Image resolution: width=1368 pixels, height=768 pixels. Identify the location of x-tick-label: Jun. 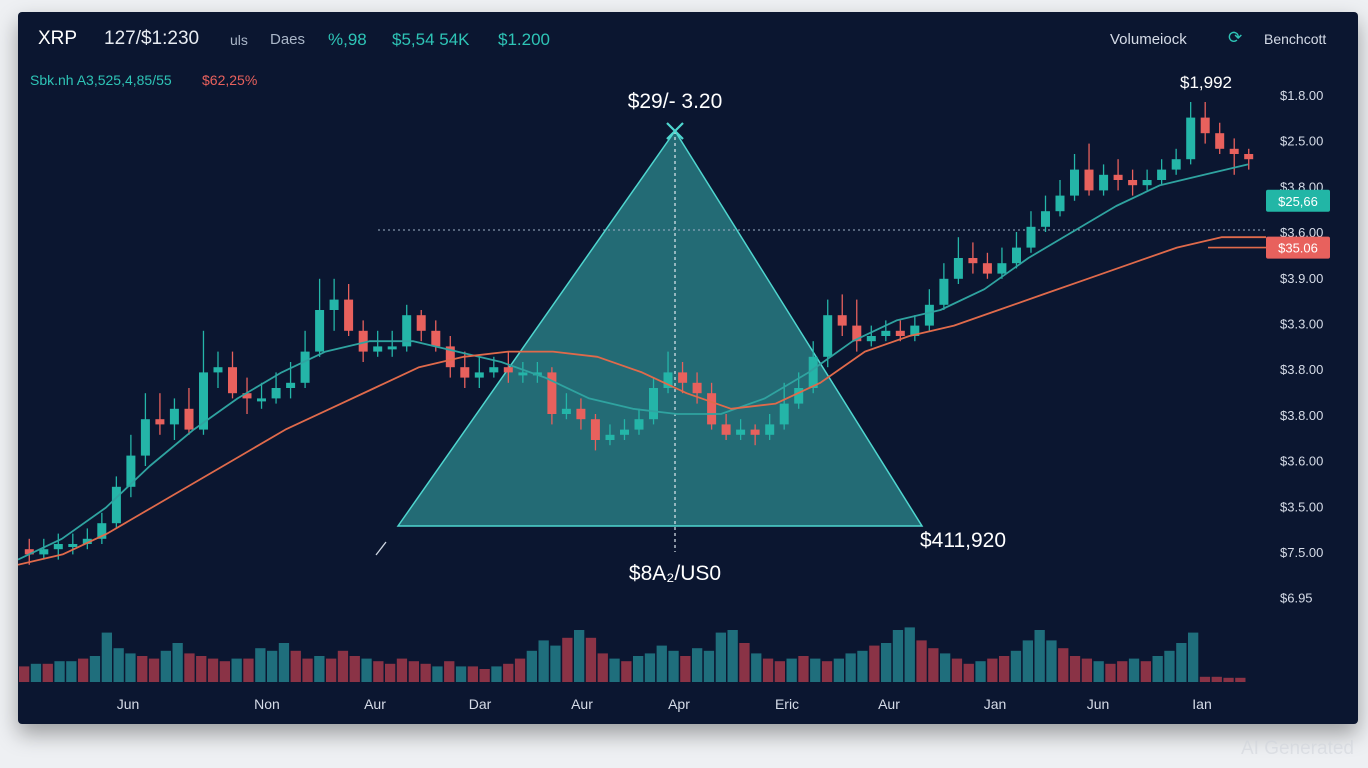
(128, 704).